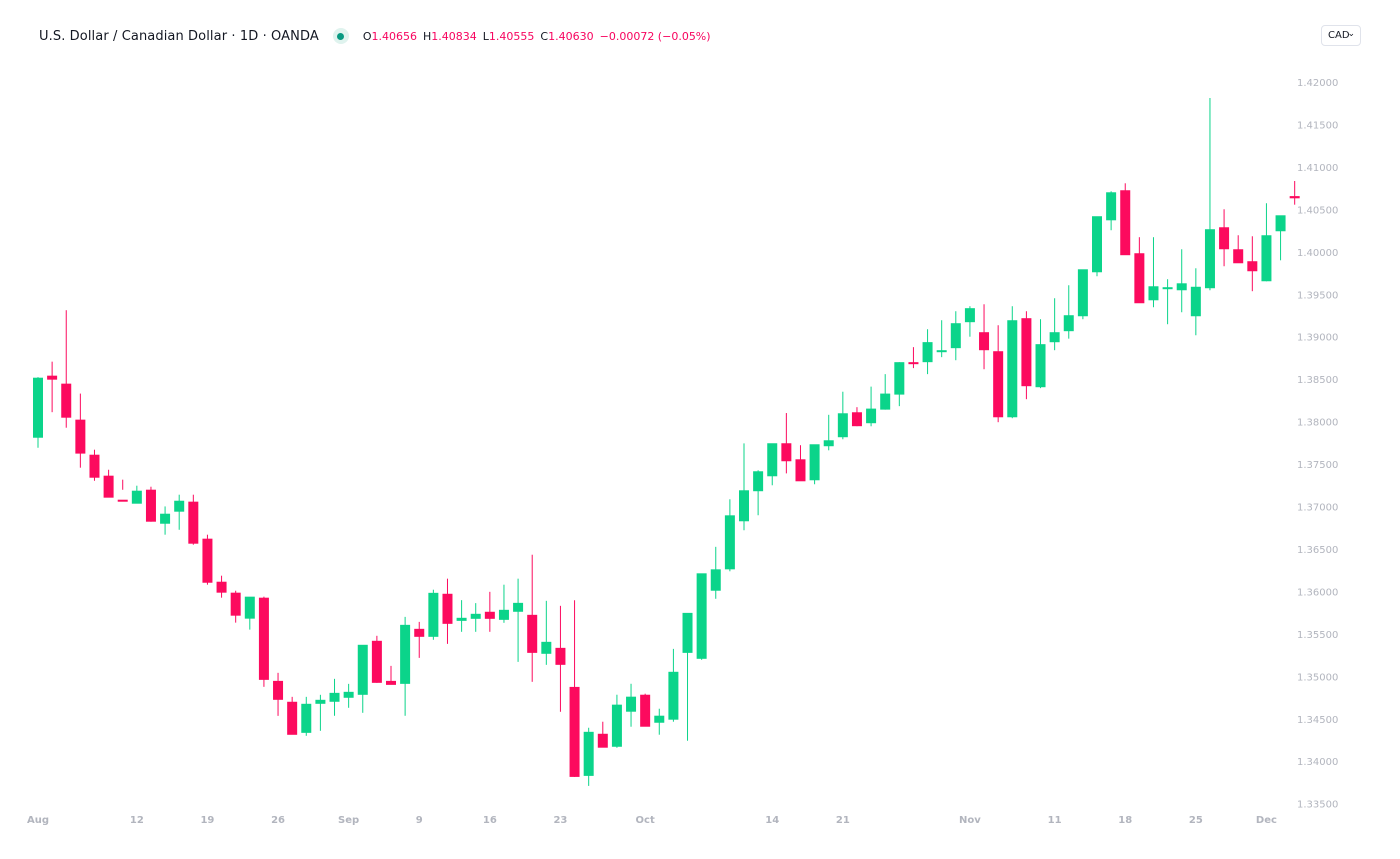 Image resolution: width=1400 pixels, height=859 pixels. Describe the element at coordinates (348, 820) in the screenshot. I see `time-axis-label: Sep` at that location.